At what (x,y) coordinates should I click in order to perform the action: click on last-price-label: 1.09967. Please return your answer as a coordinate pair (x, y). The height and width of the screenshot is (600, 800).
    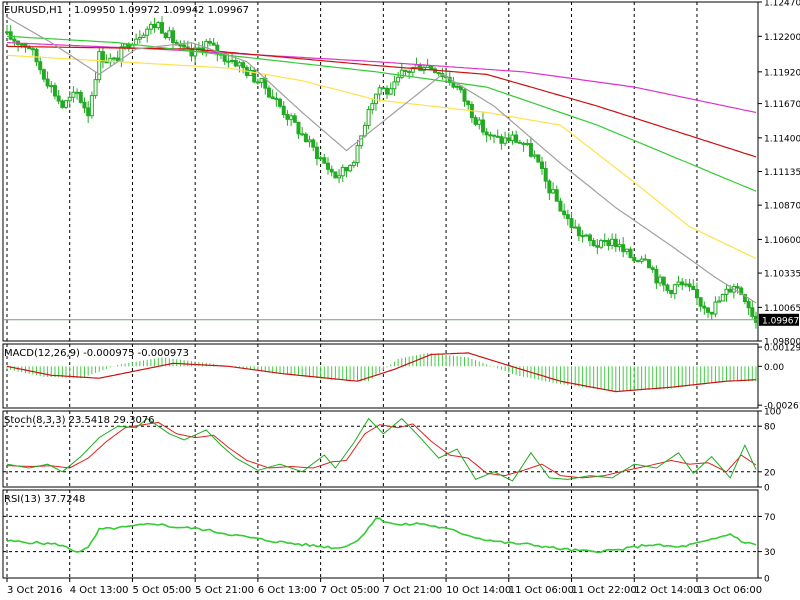
    Looking at the image, I should click on (780, 321).